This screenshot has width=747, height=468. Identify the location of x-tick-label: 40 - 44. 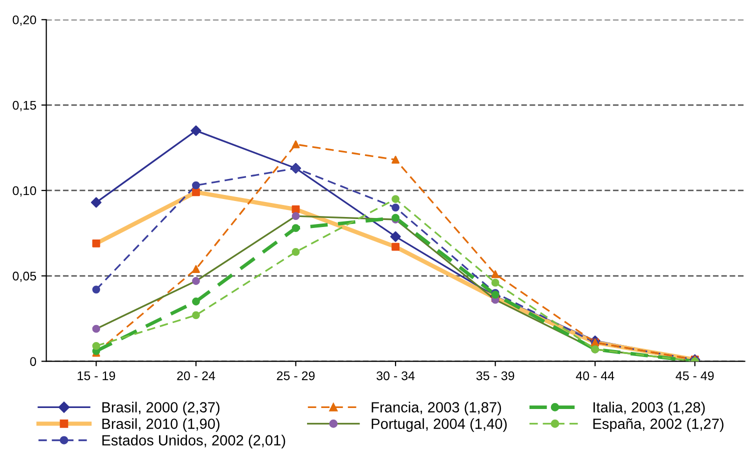
(595, 375).